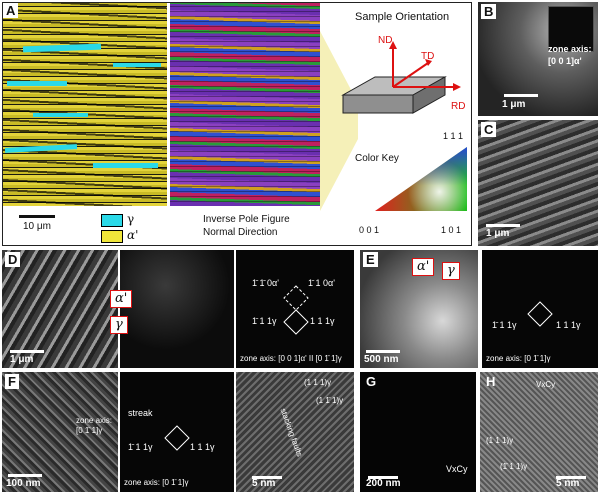 The width and height of the screenshot is (600, 494). What do you see at coordinates (140, 413) in the screenshot?
I see `streak-label: streak` at bounding box center [140, 413].